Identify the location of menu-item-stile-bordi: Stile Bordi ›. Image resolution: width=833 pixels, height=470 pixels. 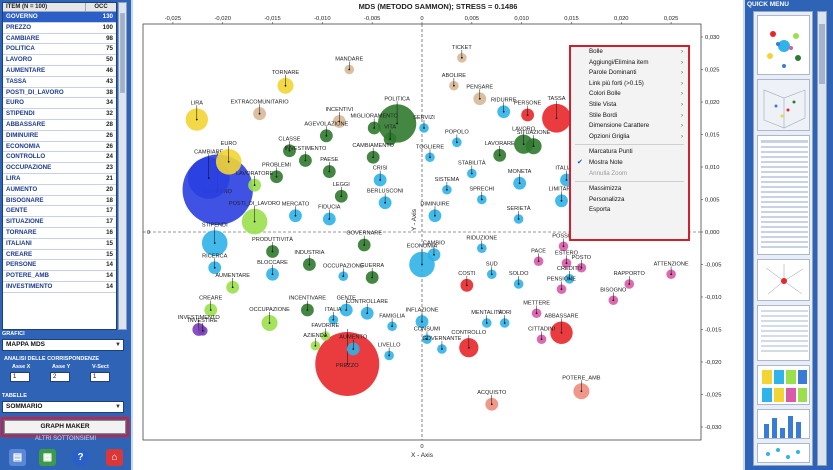
(629, 116).